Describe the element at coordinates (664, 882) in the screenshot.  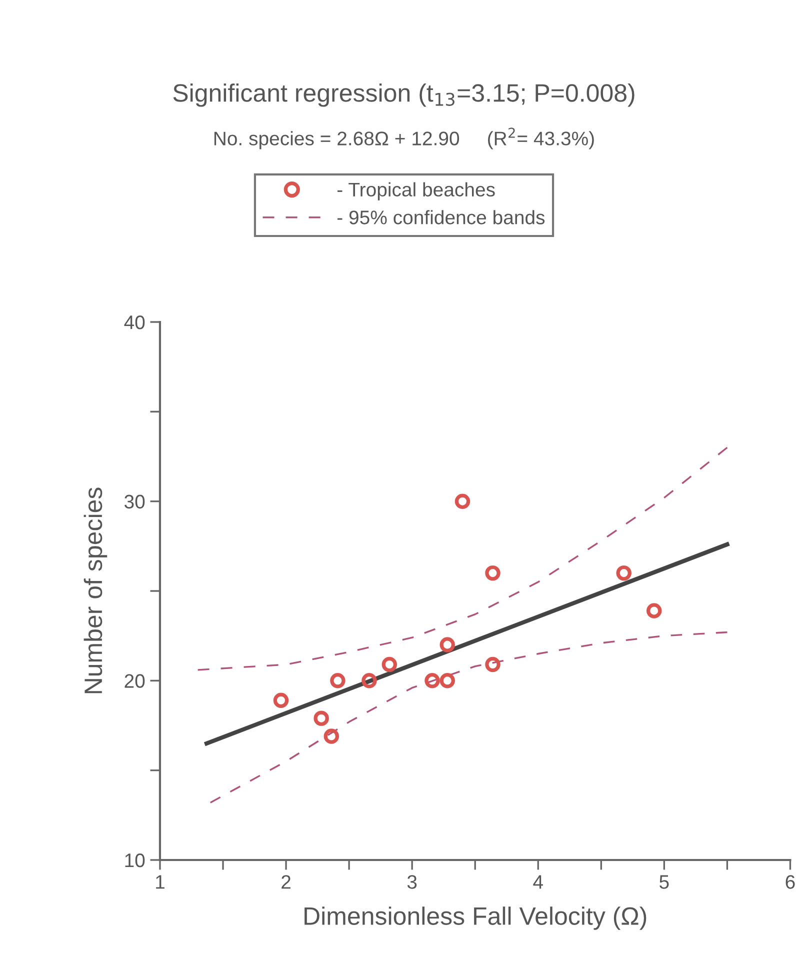
I see `x-tick-label: 5` at that location.